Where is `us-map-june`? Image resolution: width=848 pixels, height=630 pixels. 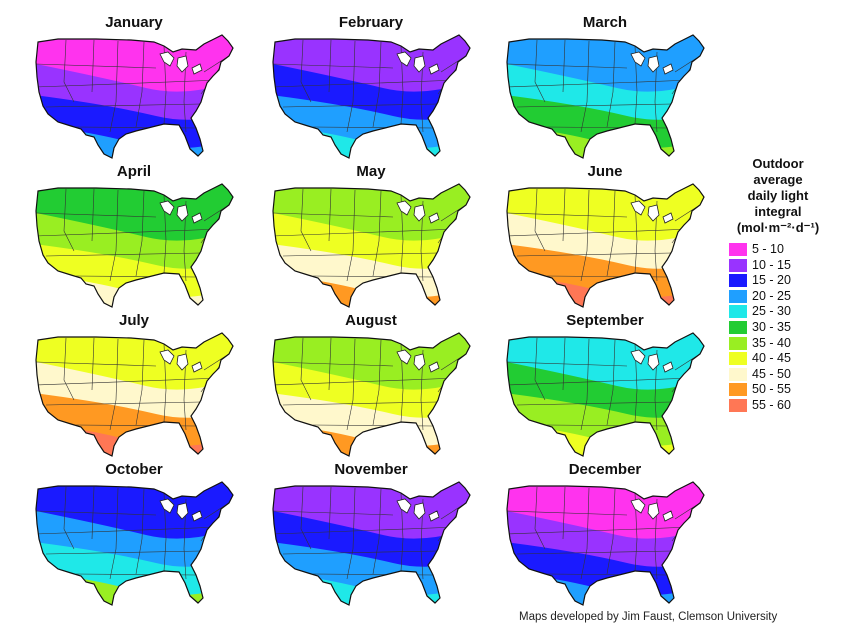 us-map-june is located at coordinates (605, 245).